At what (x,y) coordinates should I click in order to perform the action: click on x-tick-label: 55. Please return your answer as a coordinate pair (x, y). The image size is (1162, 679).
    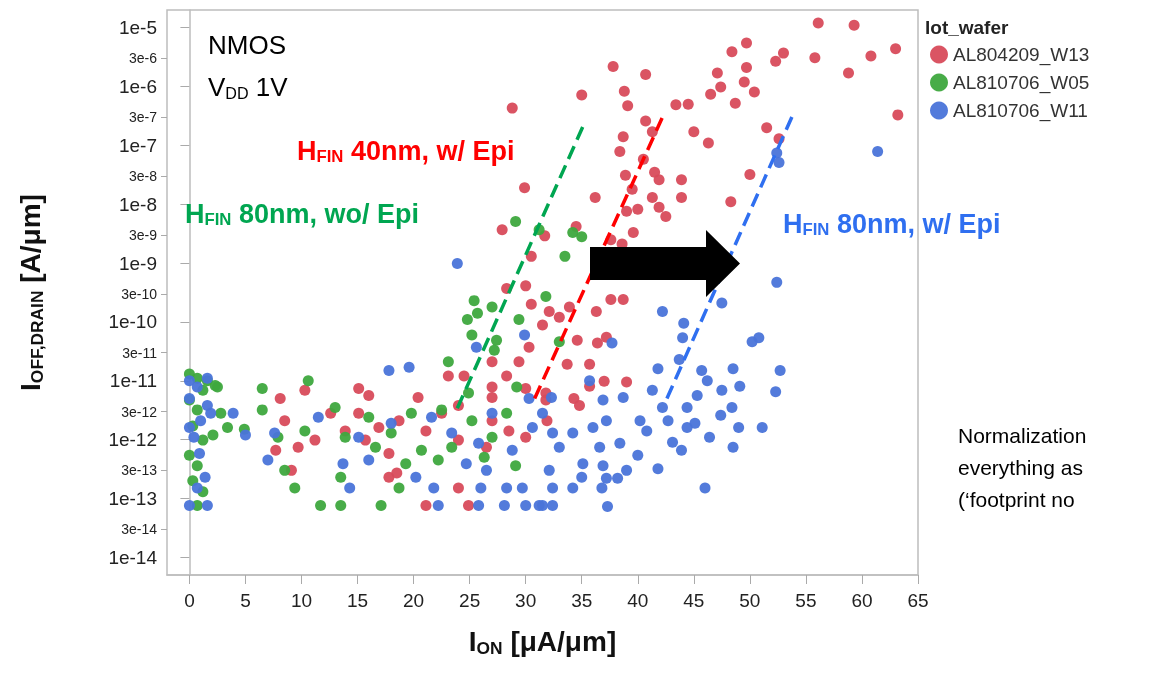
    Looking at the image, I should click on (806, 600).